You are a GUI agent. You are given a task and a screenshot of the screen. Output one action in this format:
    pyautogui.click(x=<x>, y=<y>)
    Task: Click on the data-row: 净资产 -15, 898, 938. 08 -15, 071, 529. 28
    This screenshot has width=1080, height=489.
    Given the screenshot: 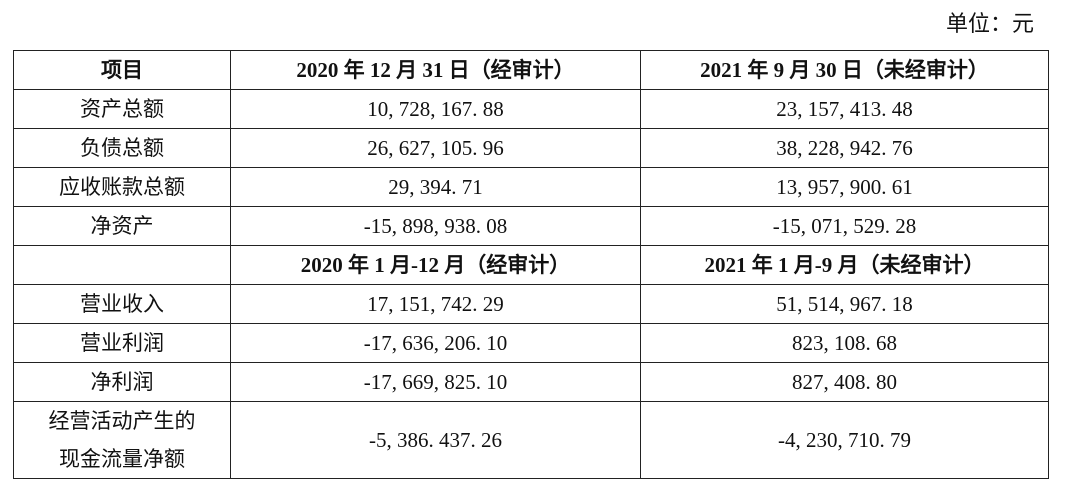 What is the action you would take?
    pyautogui.click(x=531, y=226)
    